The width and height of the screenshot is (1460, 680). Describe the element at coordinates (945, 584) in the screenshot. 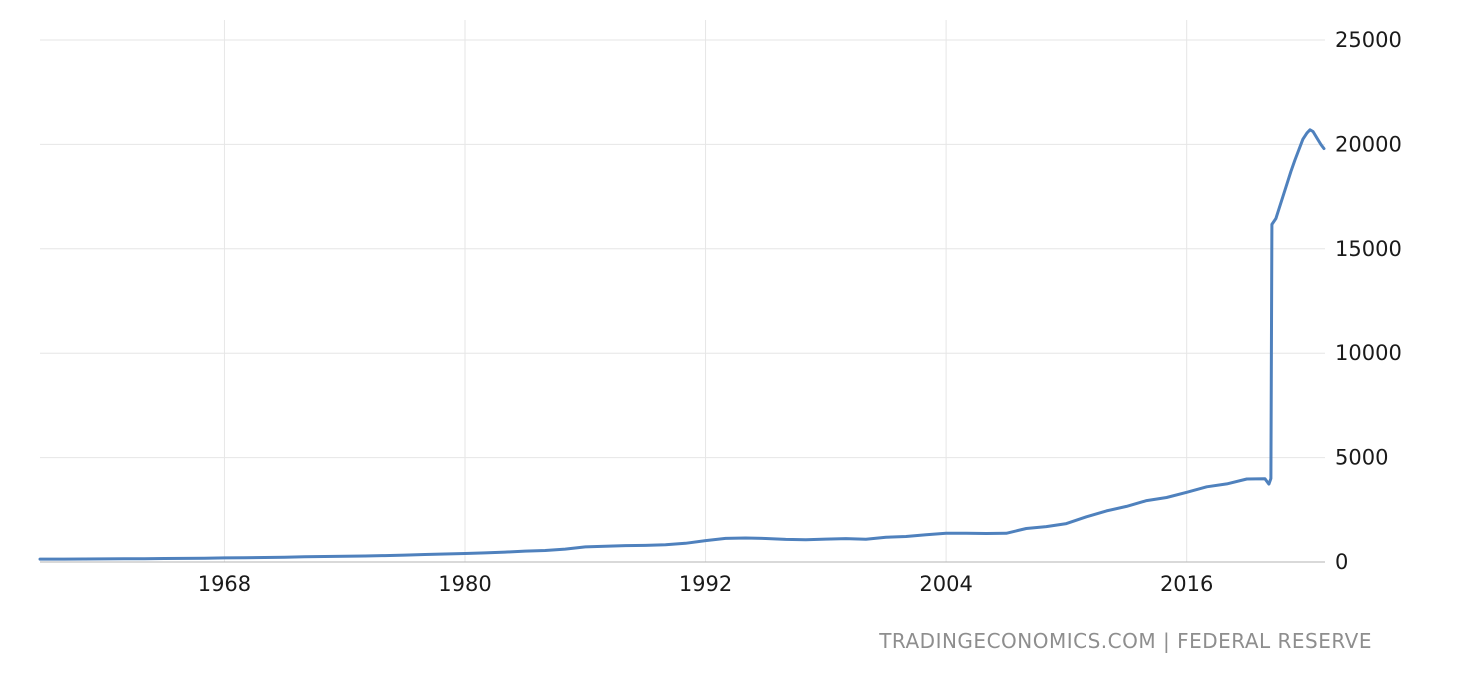

I see `x-tick-label: 2004` at that location.